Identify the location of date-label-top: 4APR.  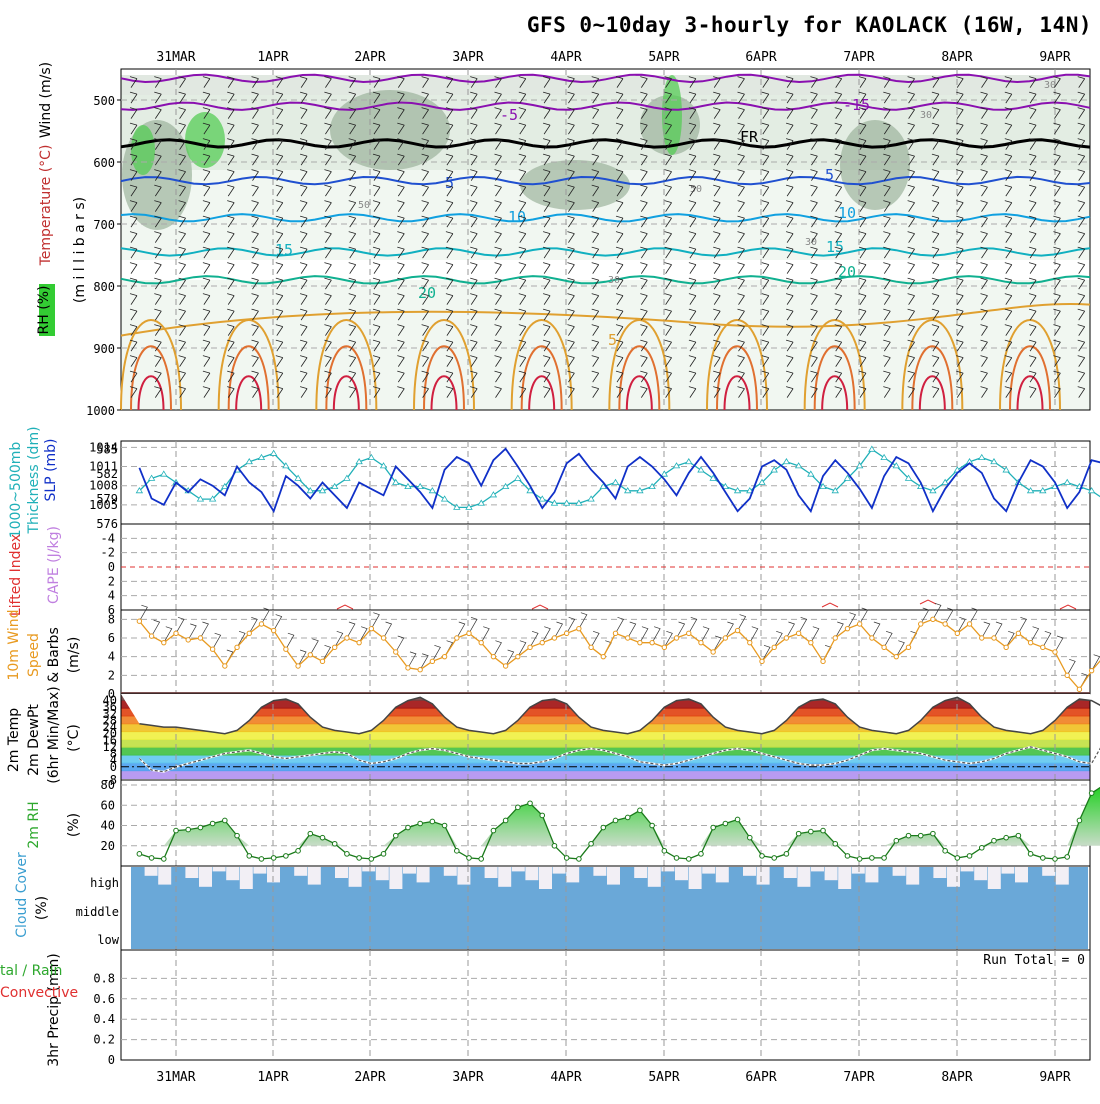
(565, 57).